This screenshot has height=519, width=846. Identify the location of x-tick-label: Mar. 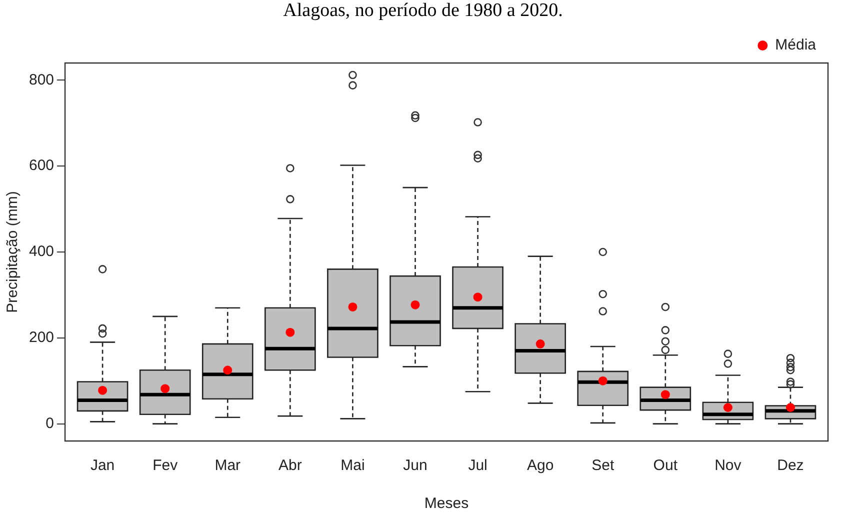
(227, 465).